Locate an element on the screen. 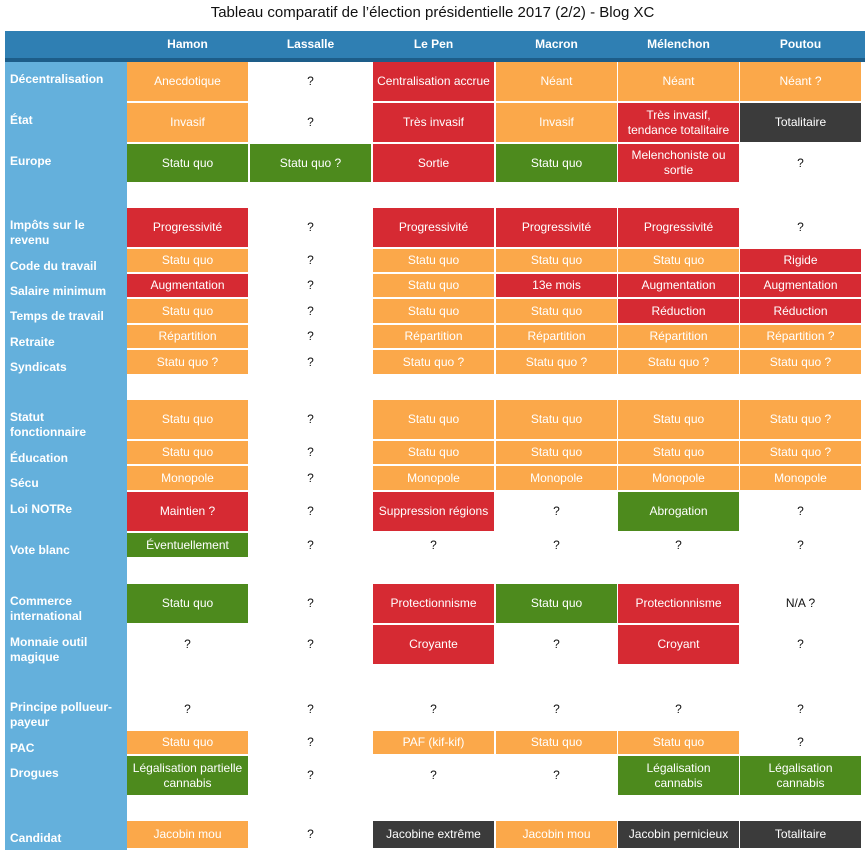 This screenshot has height=850, width=865. table-cell: Croyante is located at coordinates (433, 644).